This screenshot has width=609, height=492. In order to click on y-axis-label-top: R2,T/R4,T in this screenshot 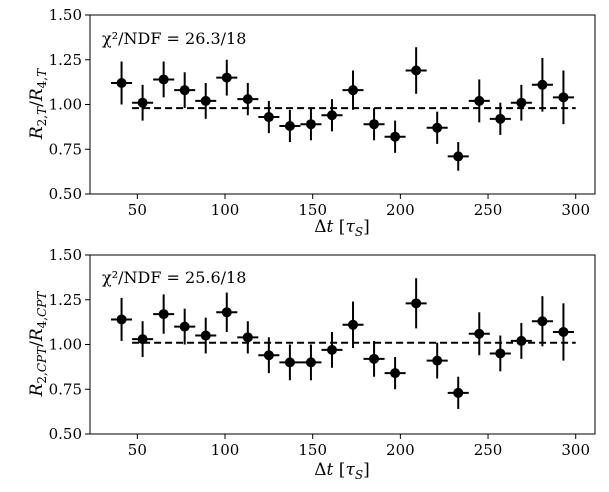, I will do `click(38, 104)`.